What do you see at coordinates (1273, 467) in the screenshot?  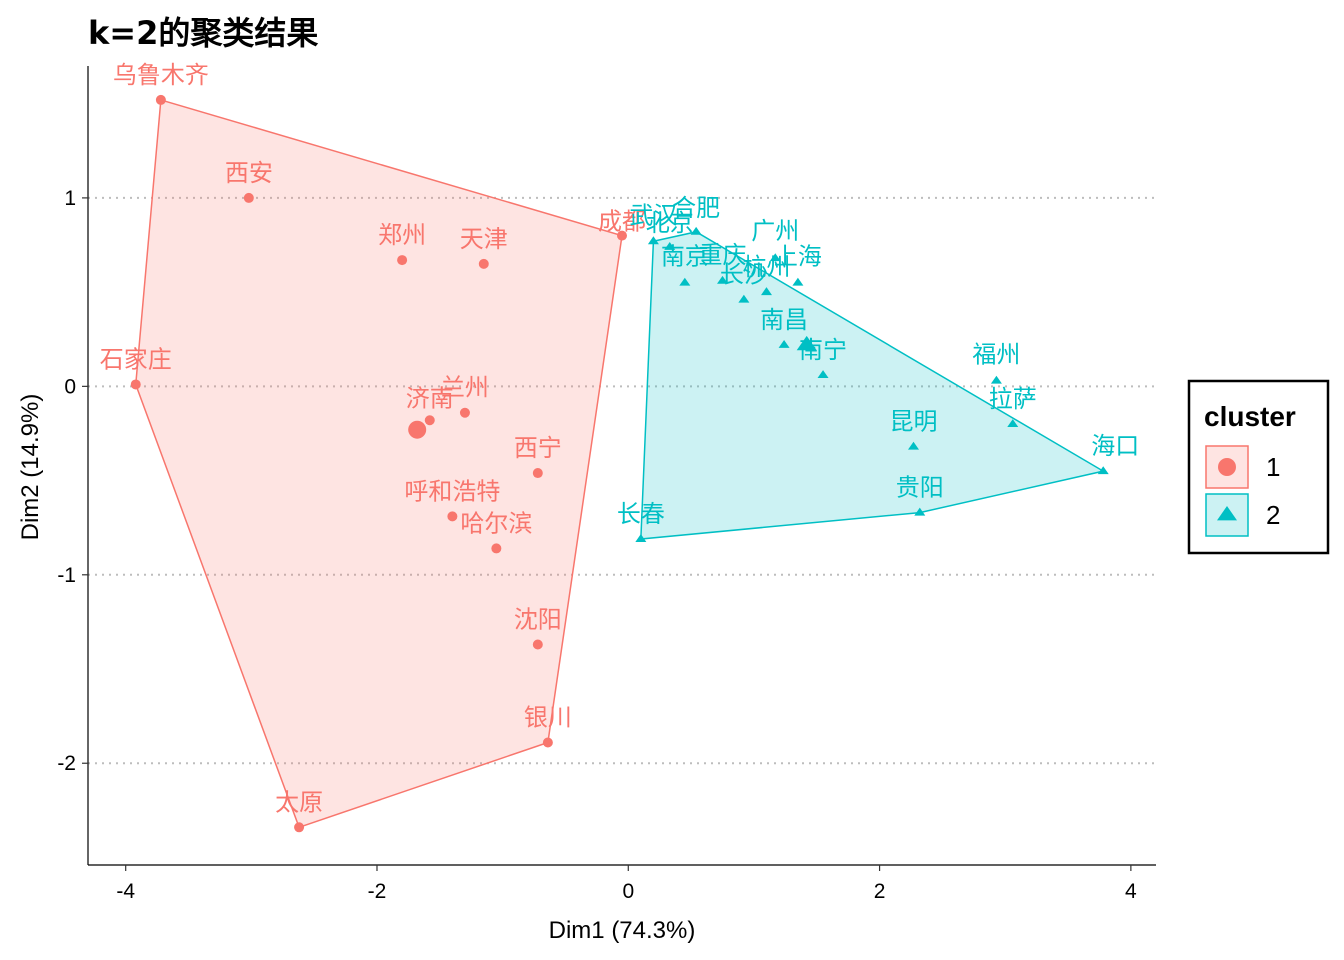 I see `legend-label: 1` at bounding box center [1273, 467].